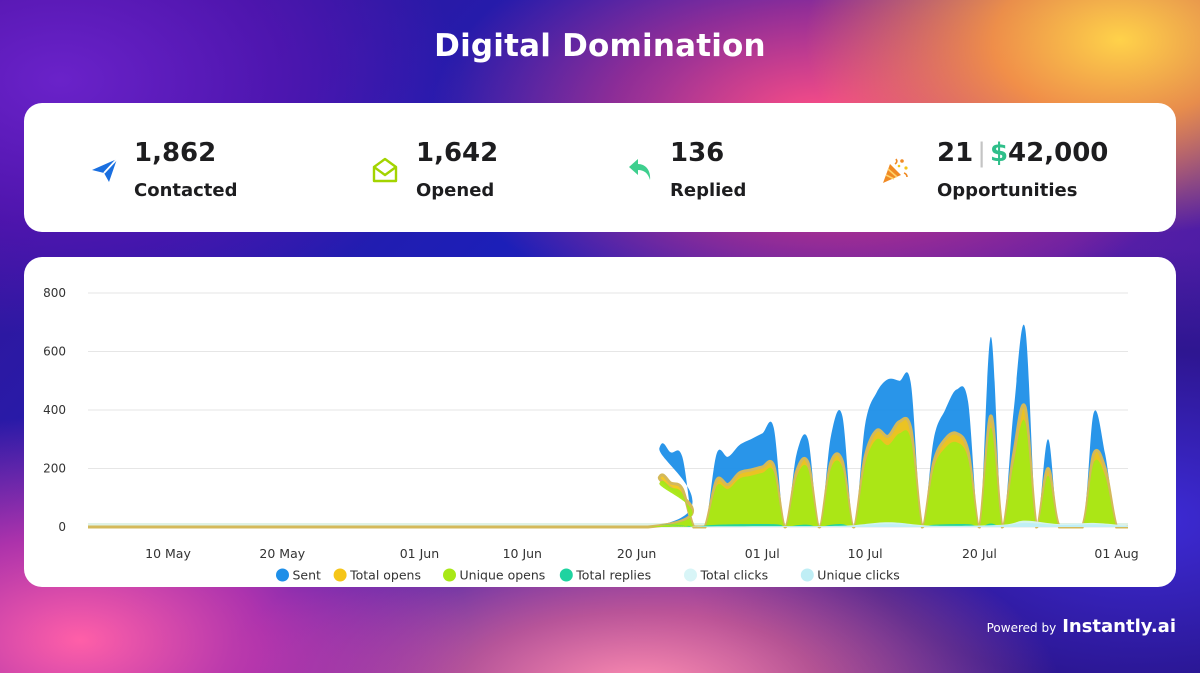 The width and height of the screenshot is (1200, 673). I want to click on stat-value: 136, so click(697, 153).